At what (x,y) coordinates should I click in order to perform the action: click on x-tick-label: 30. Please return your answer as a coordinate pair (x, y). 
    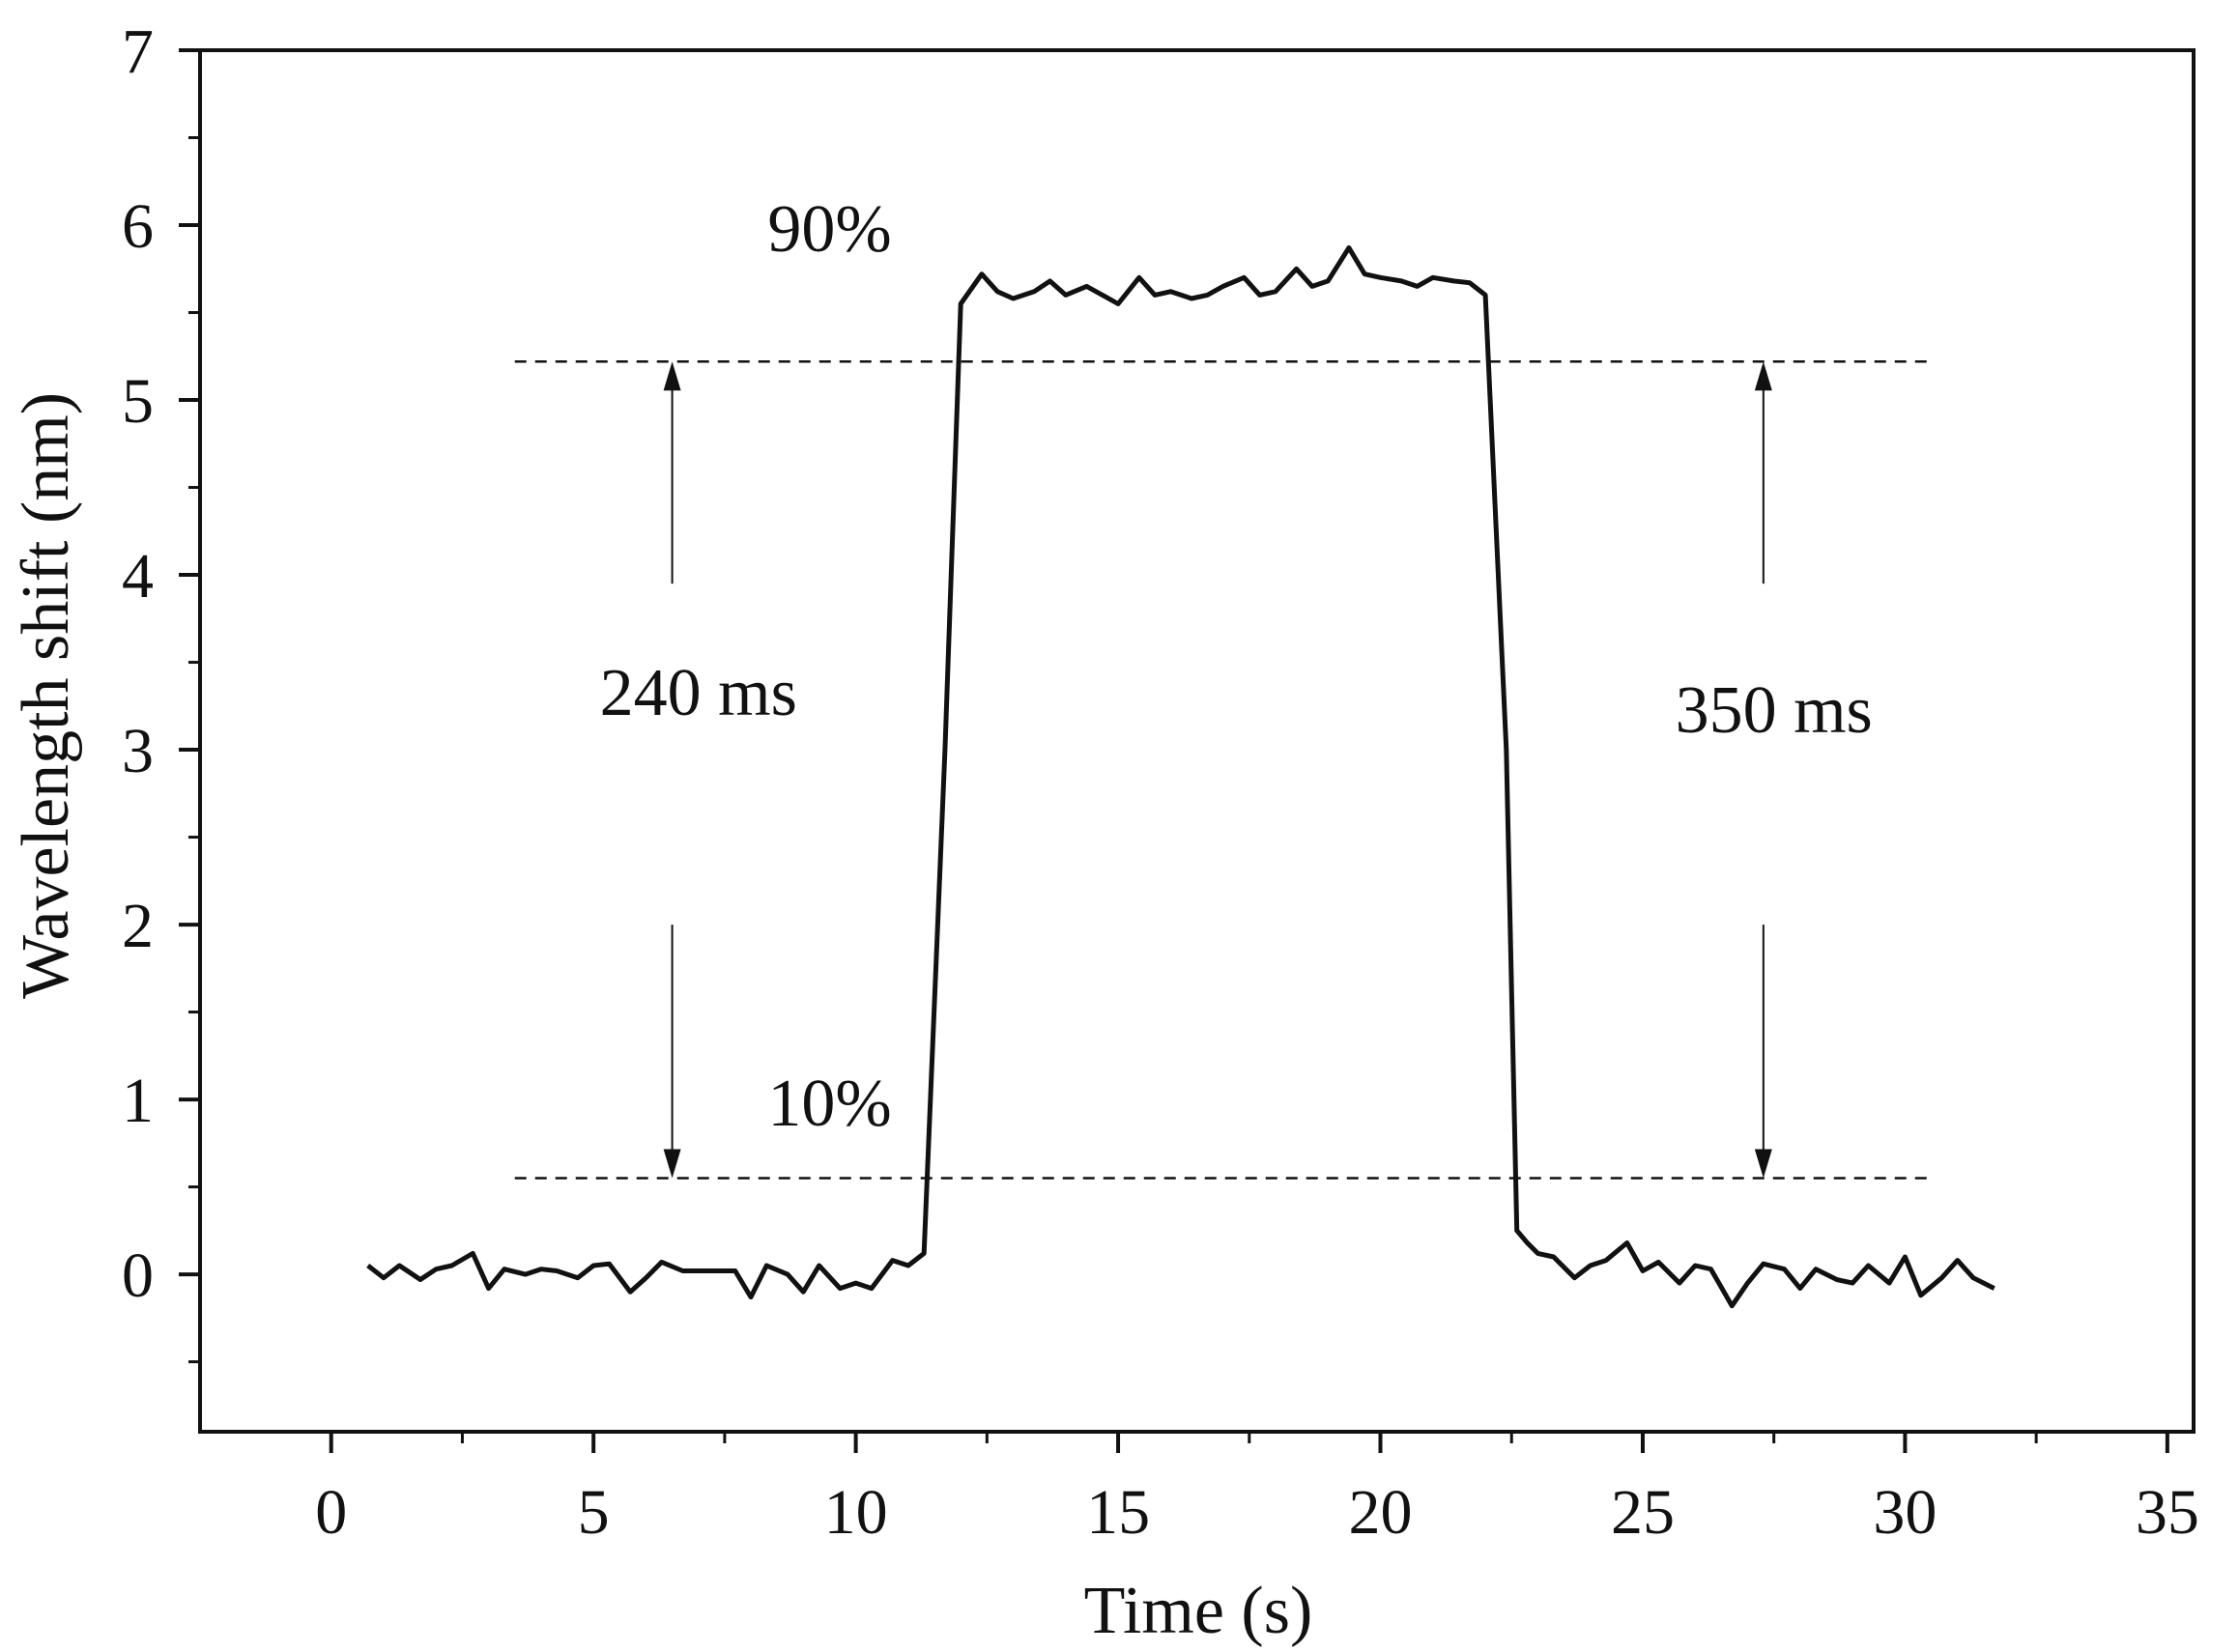
    Looking at the image, I should click on (1905, 1512).